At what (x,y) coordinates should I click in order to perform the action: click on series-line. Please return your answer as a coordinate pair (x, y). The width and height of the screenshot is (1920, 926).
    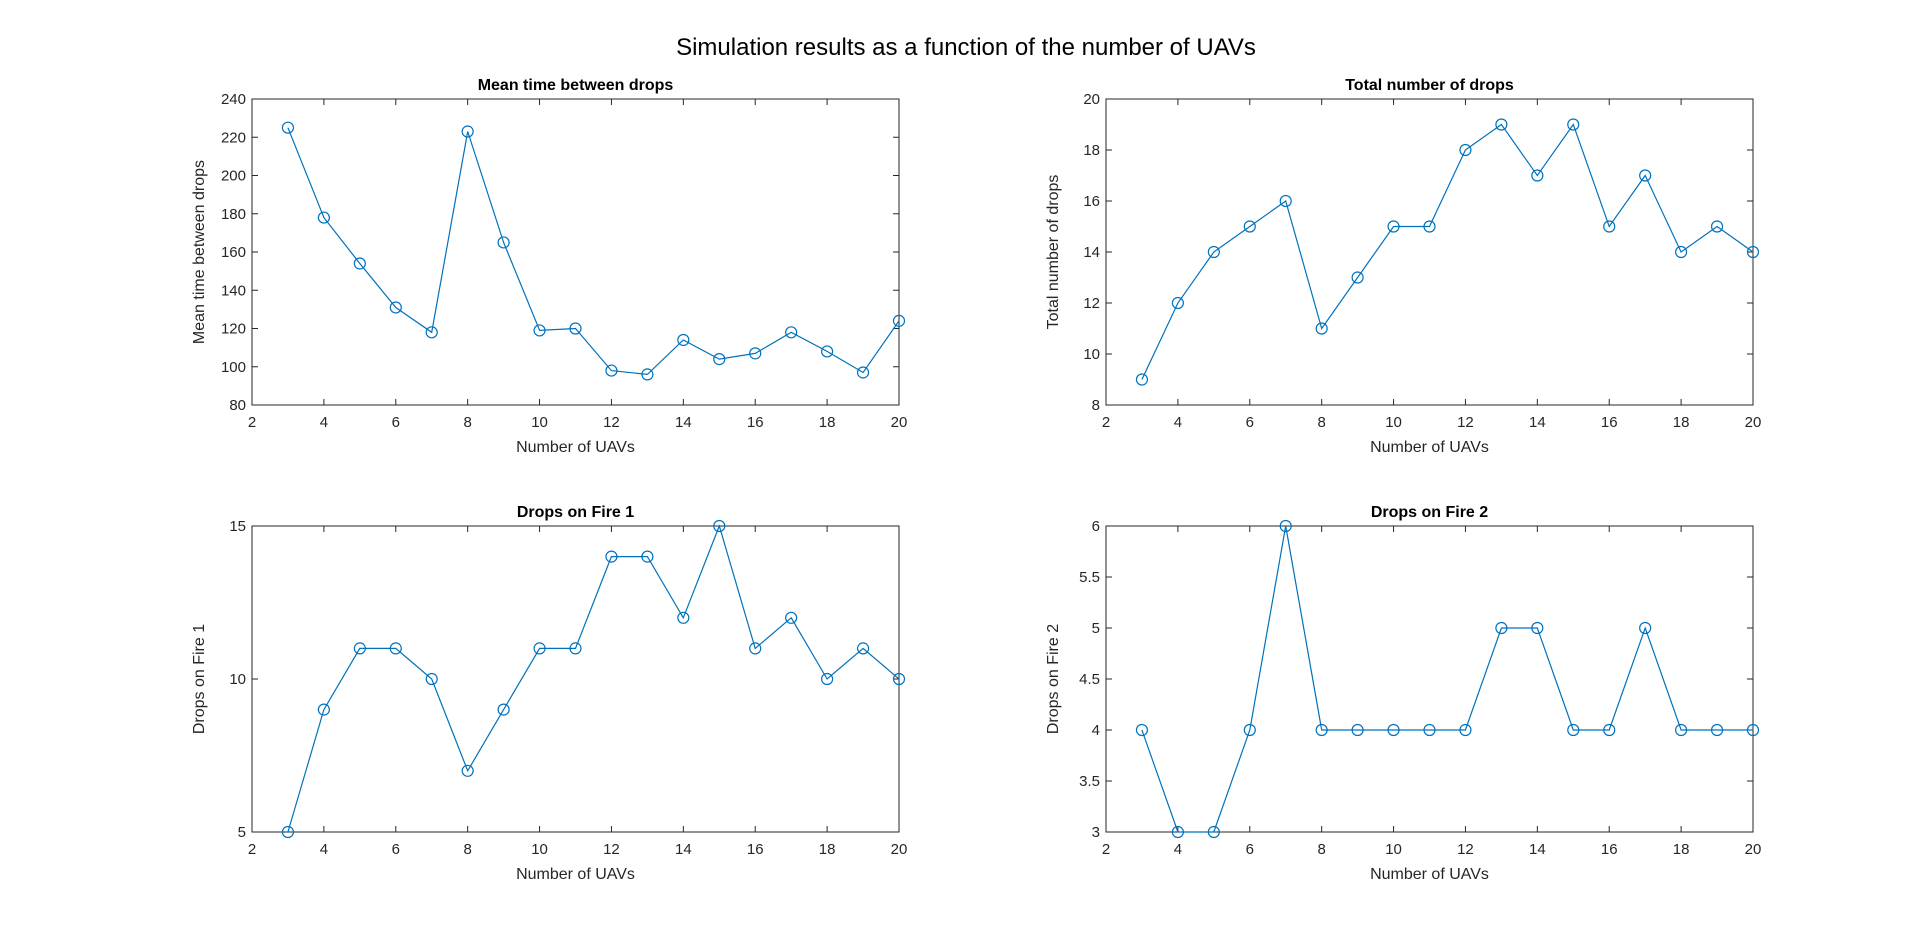
    Looking at the image, I should click on (593, 251).